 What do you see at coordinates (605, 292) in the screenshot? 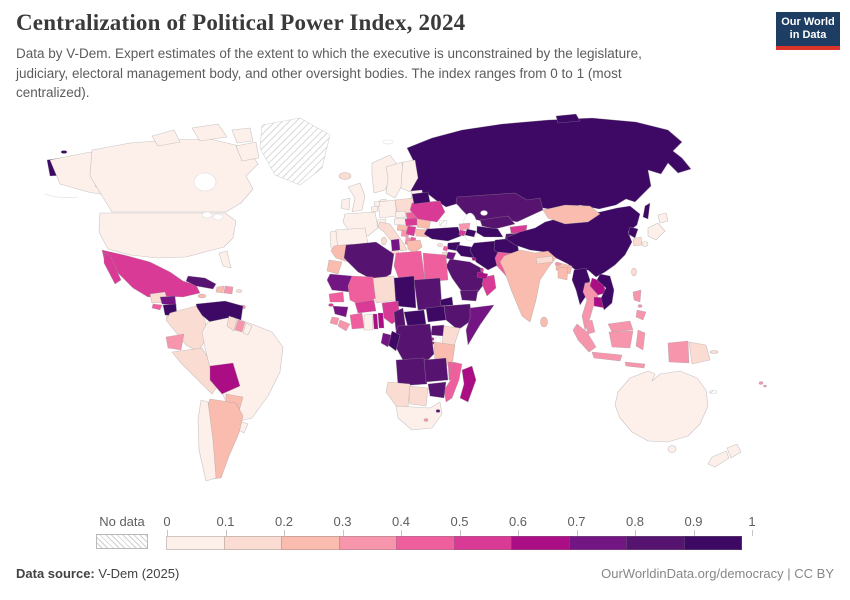
I see `country-vietnam` at bounding box center [605, 292].